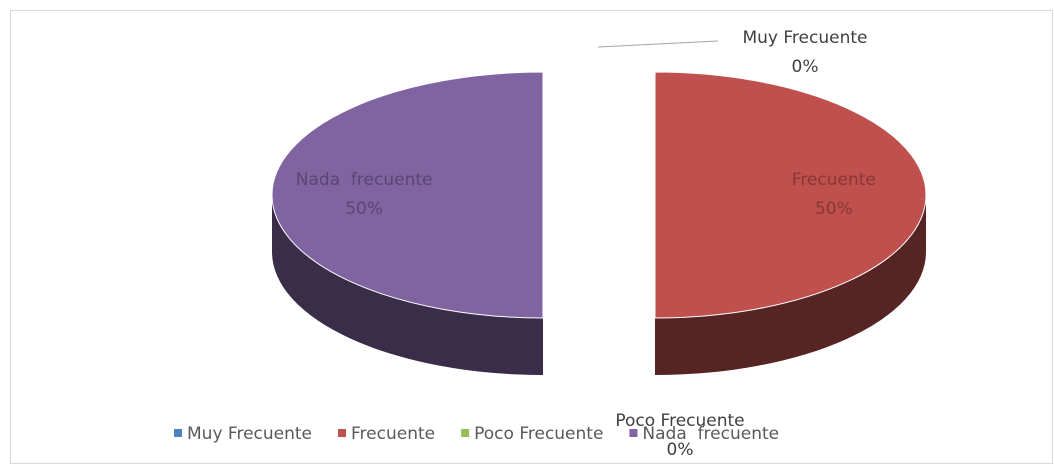 This screenshot has height=465, width=1054. Describe the element at coordinates (679, 421) in the screenshot. I see `data-label-name: Poco Frecuente` at that location.